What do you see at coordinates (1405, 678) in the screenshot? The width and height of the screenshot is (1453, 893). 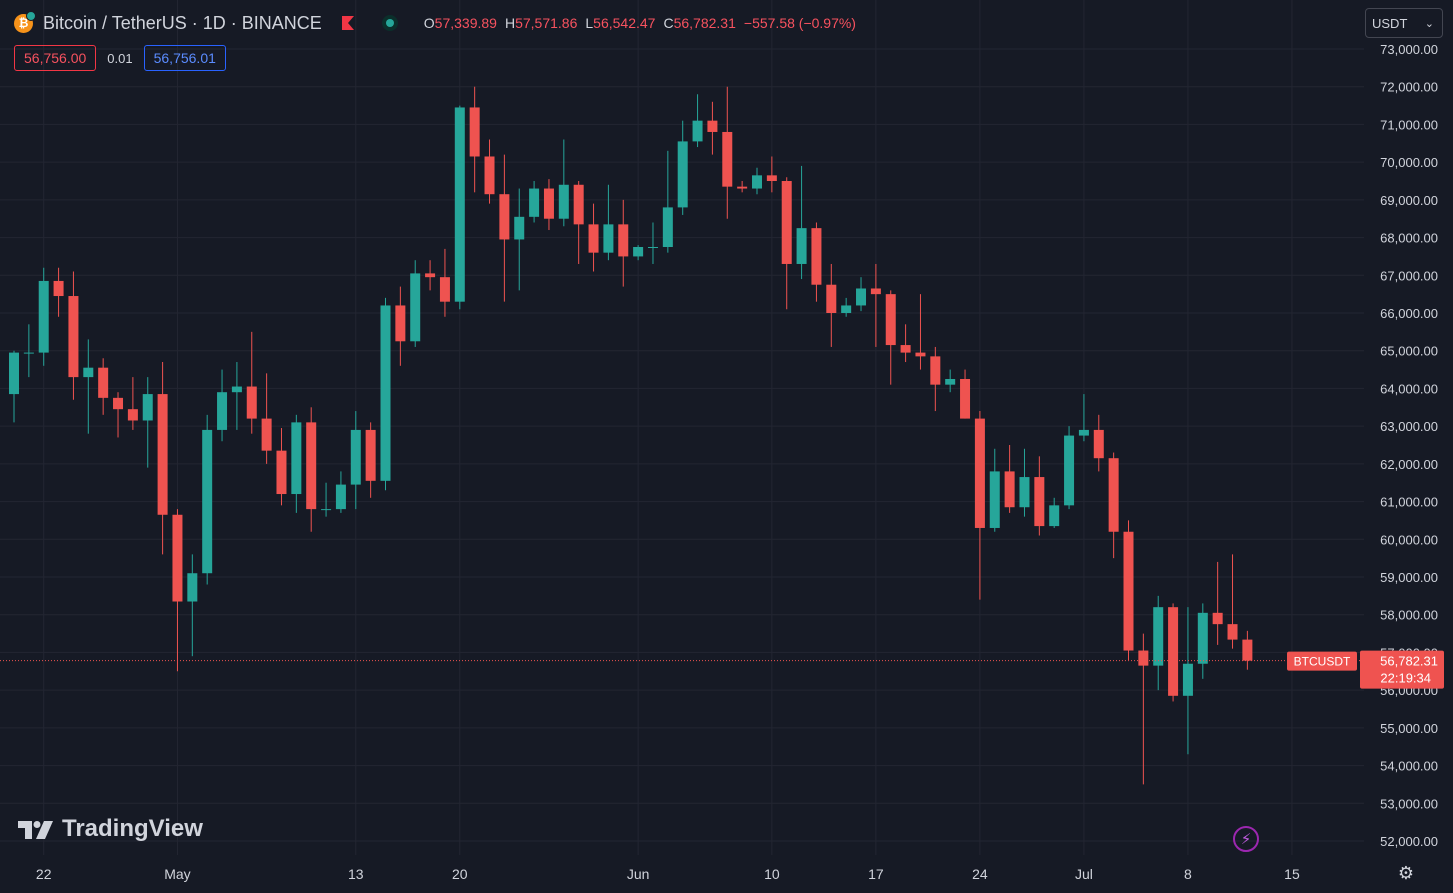 I see `countdown-label: 22:19:34` at bounding box center [1405, 678].